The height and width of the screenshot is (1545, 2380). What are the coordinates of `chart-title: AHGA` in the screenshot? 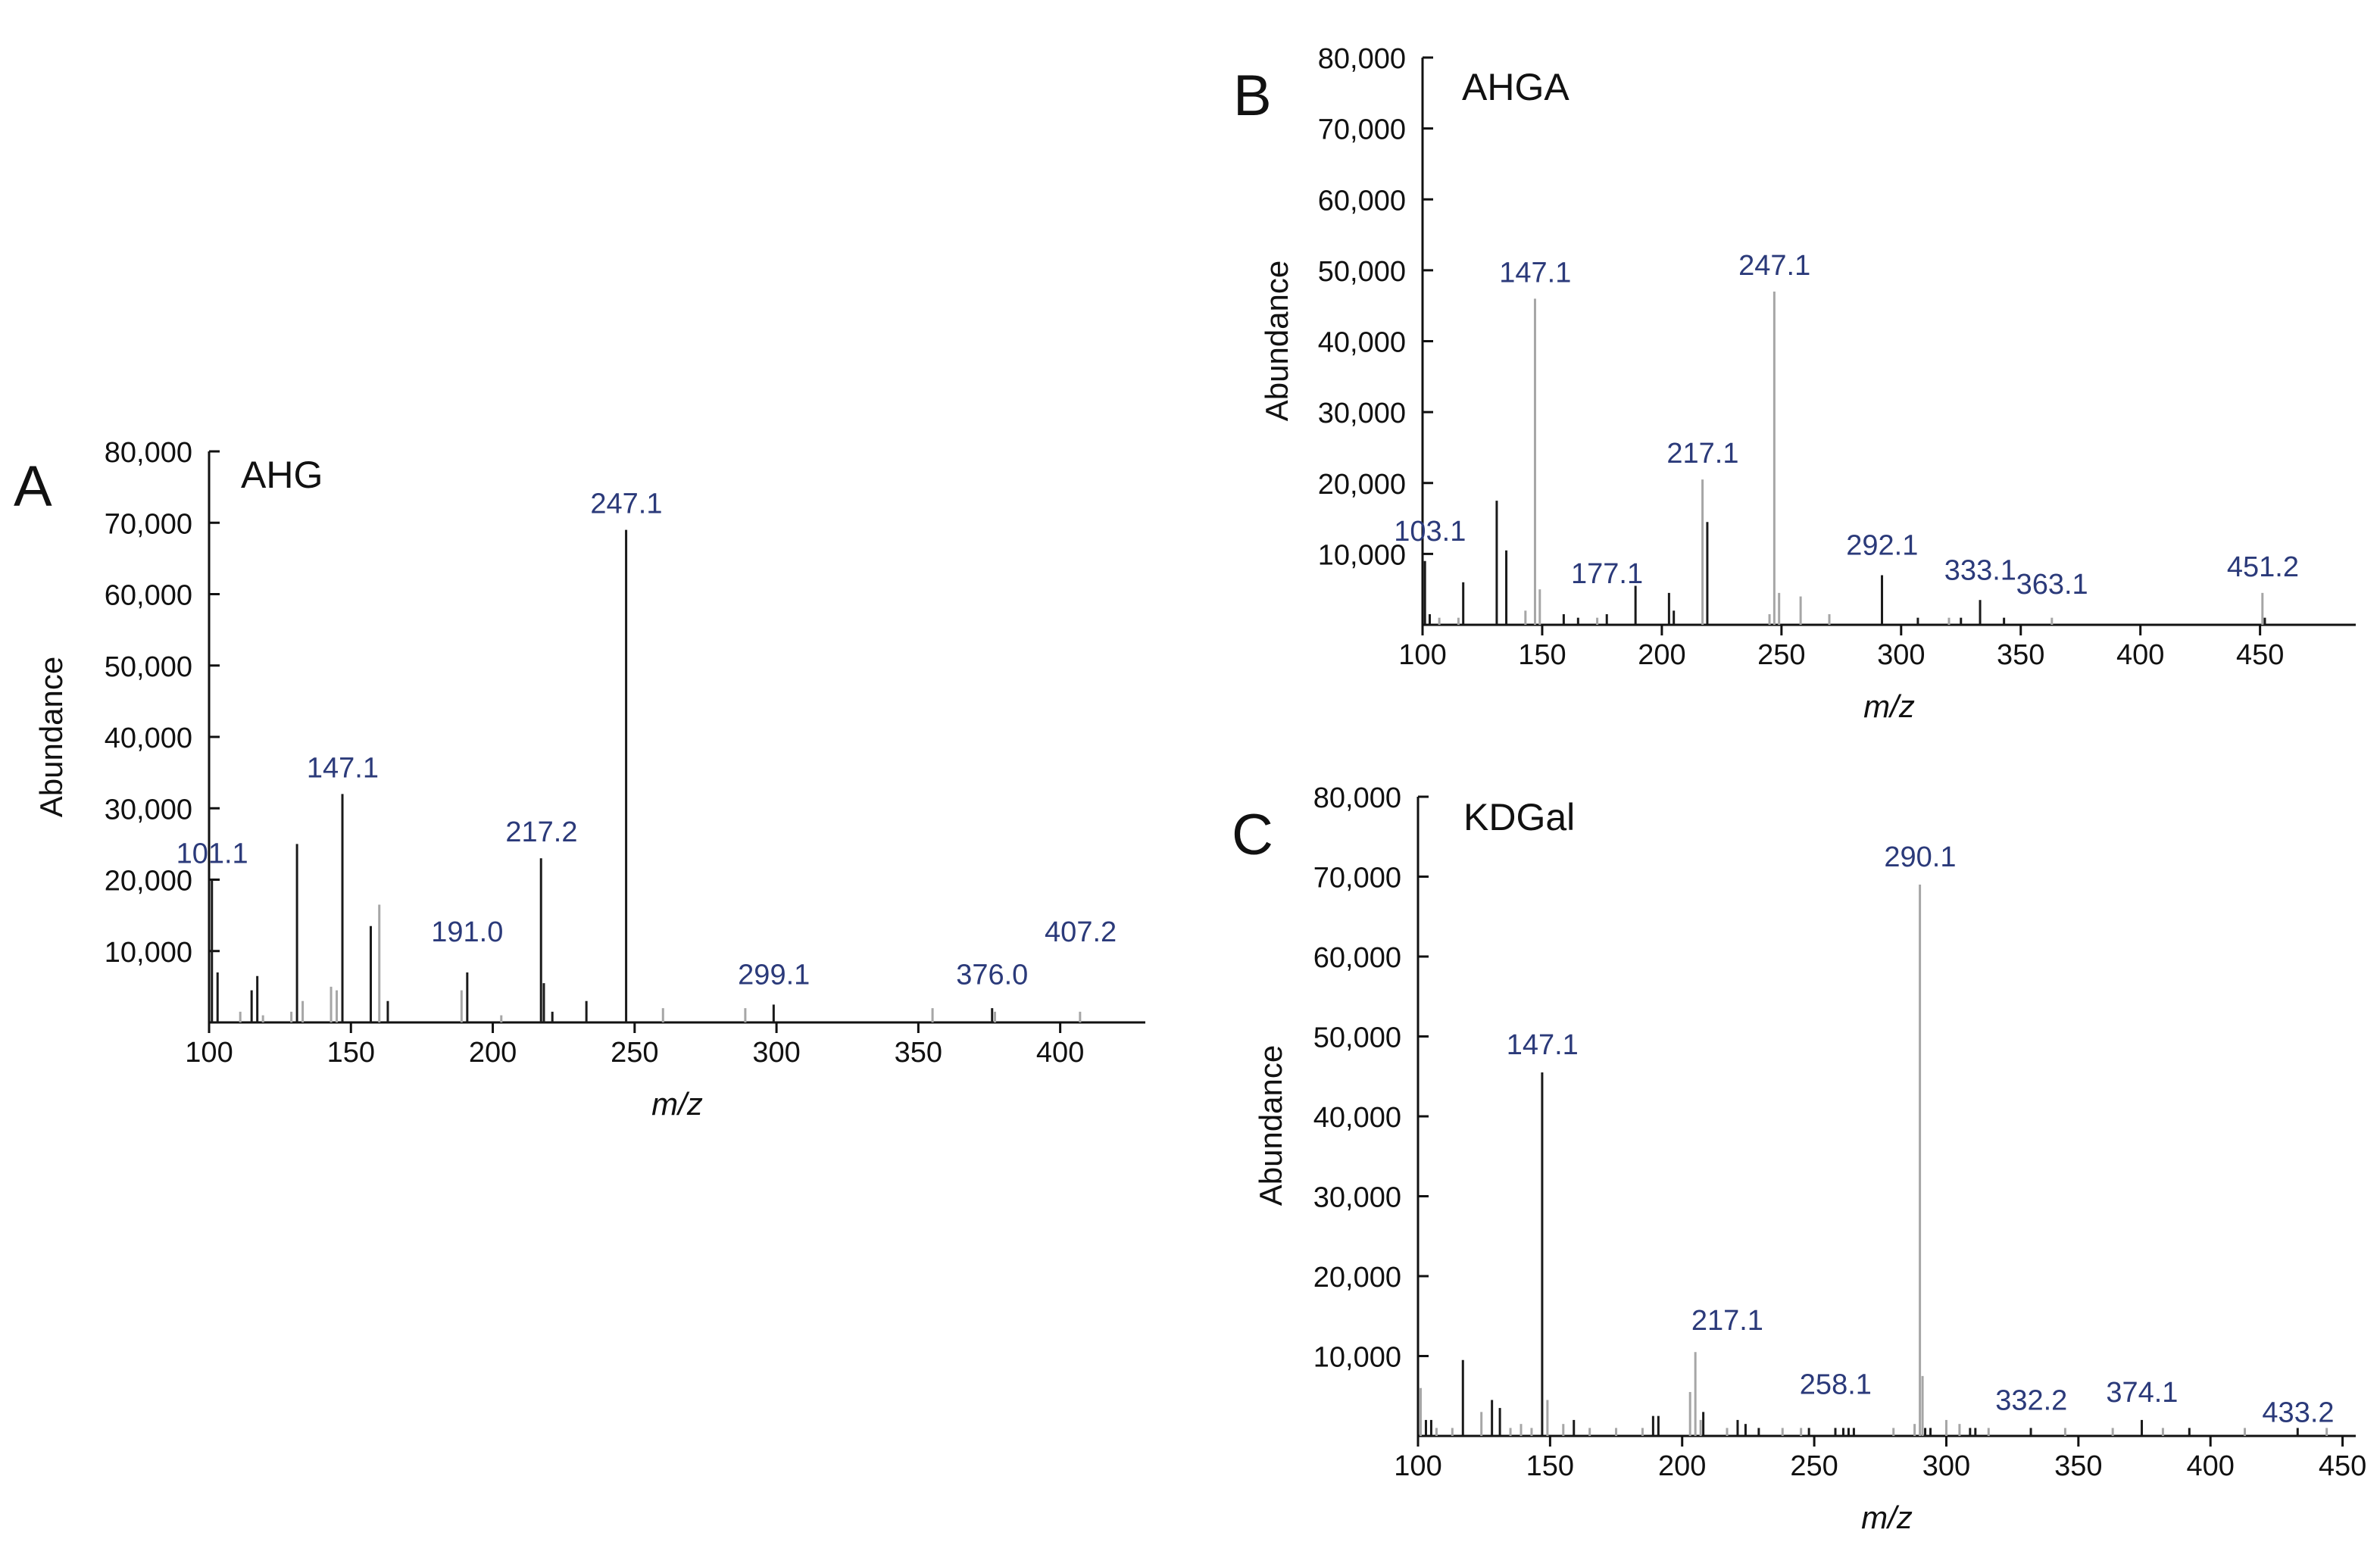 It's located at (1516, 87).